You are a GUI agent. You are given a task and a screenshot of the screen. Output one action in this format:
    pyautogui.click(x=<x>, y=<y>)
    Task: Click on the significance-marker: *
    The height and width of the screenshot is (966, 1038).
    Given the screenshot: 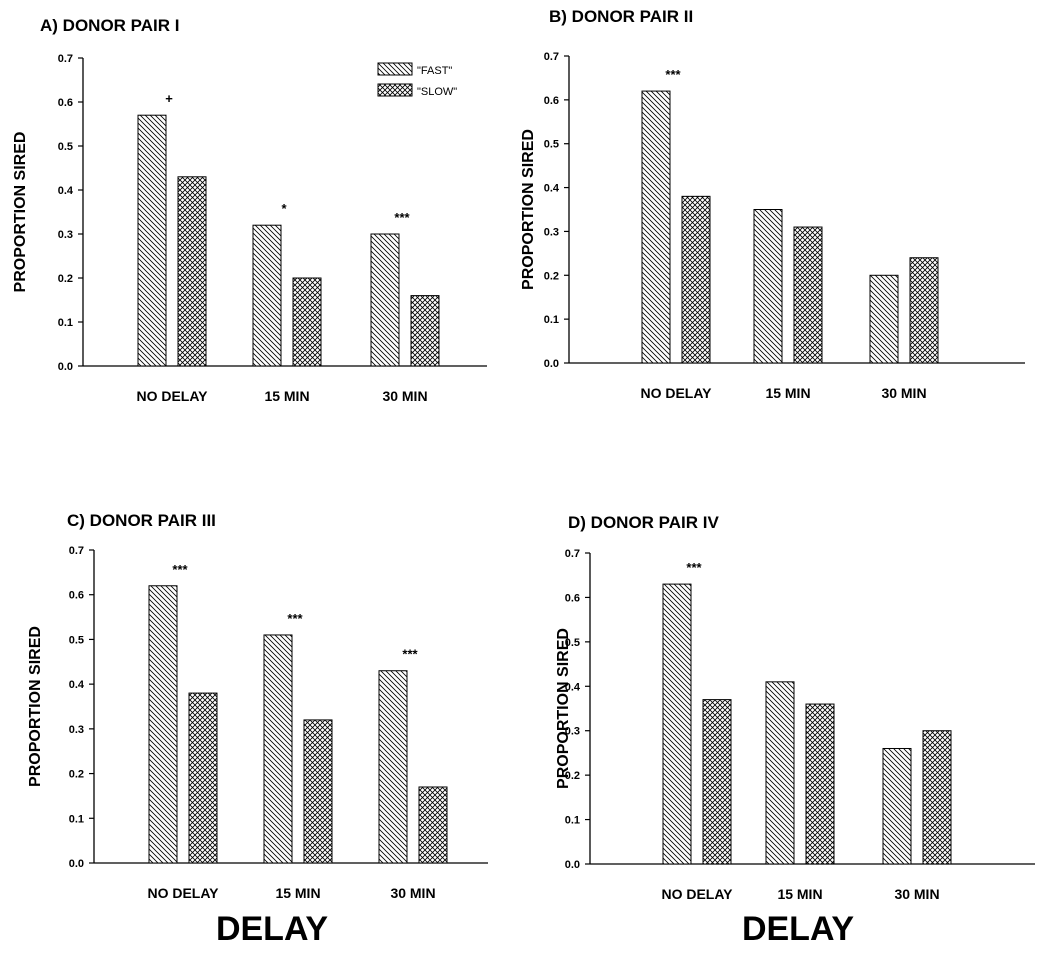 What is the action you would take?
    pyautogui.click(x=284, y=208)
    